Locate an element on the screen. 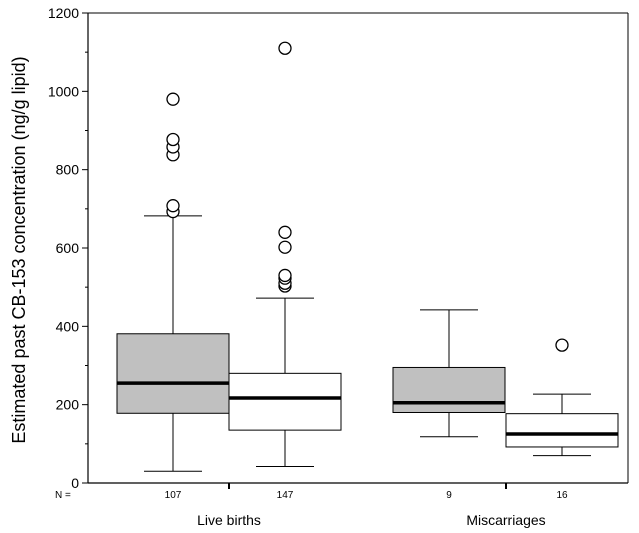  n-prefix-label: N = is located at coordinates (63, 495).